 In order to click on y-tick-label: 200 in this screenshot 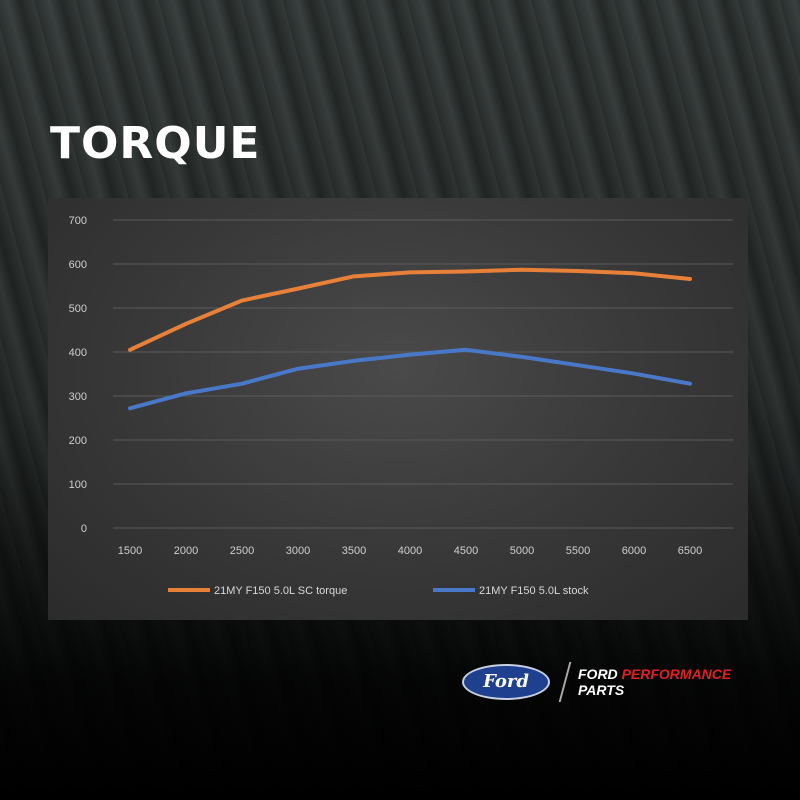, I will do `click(78, 441)`.